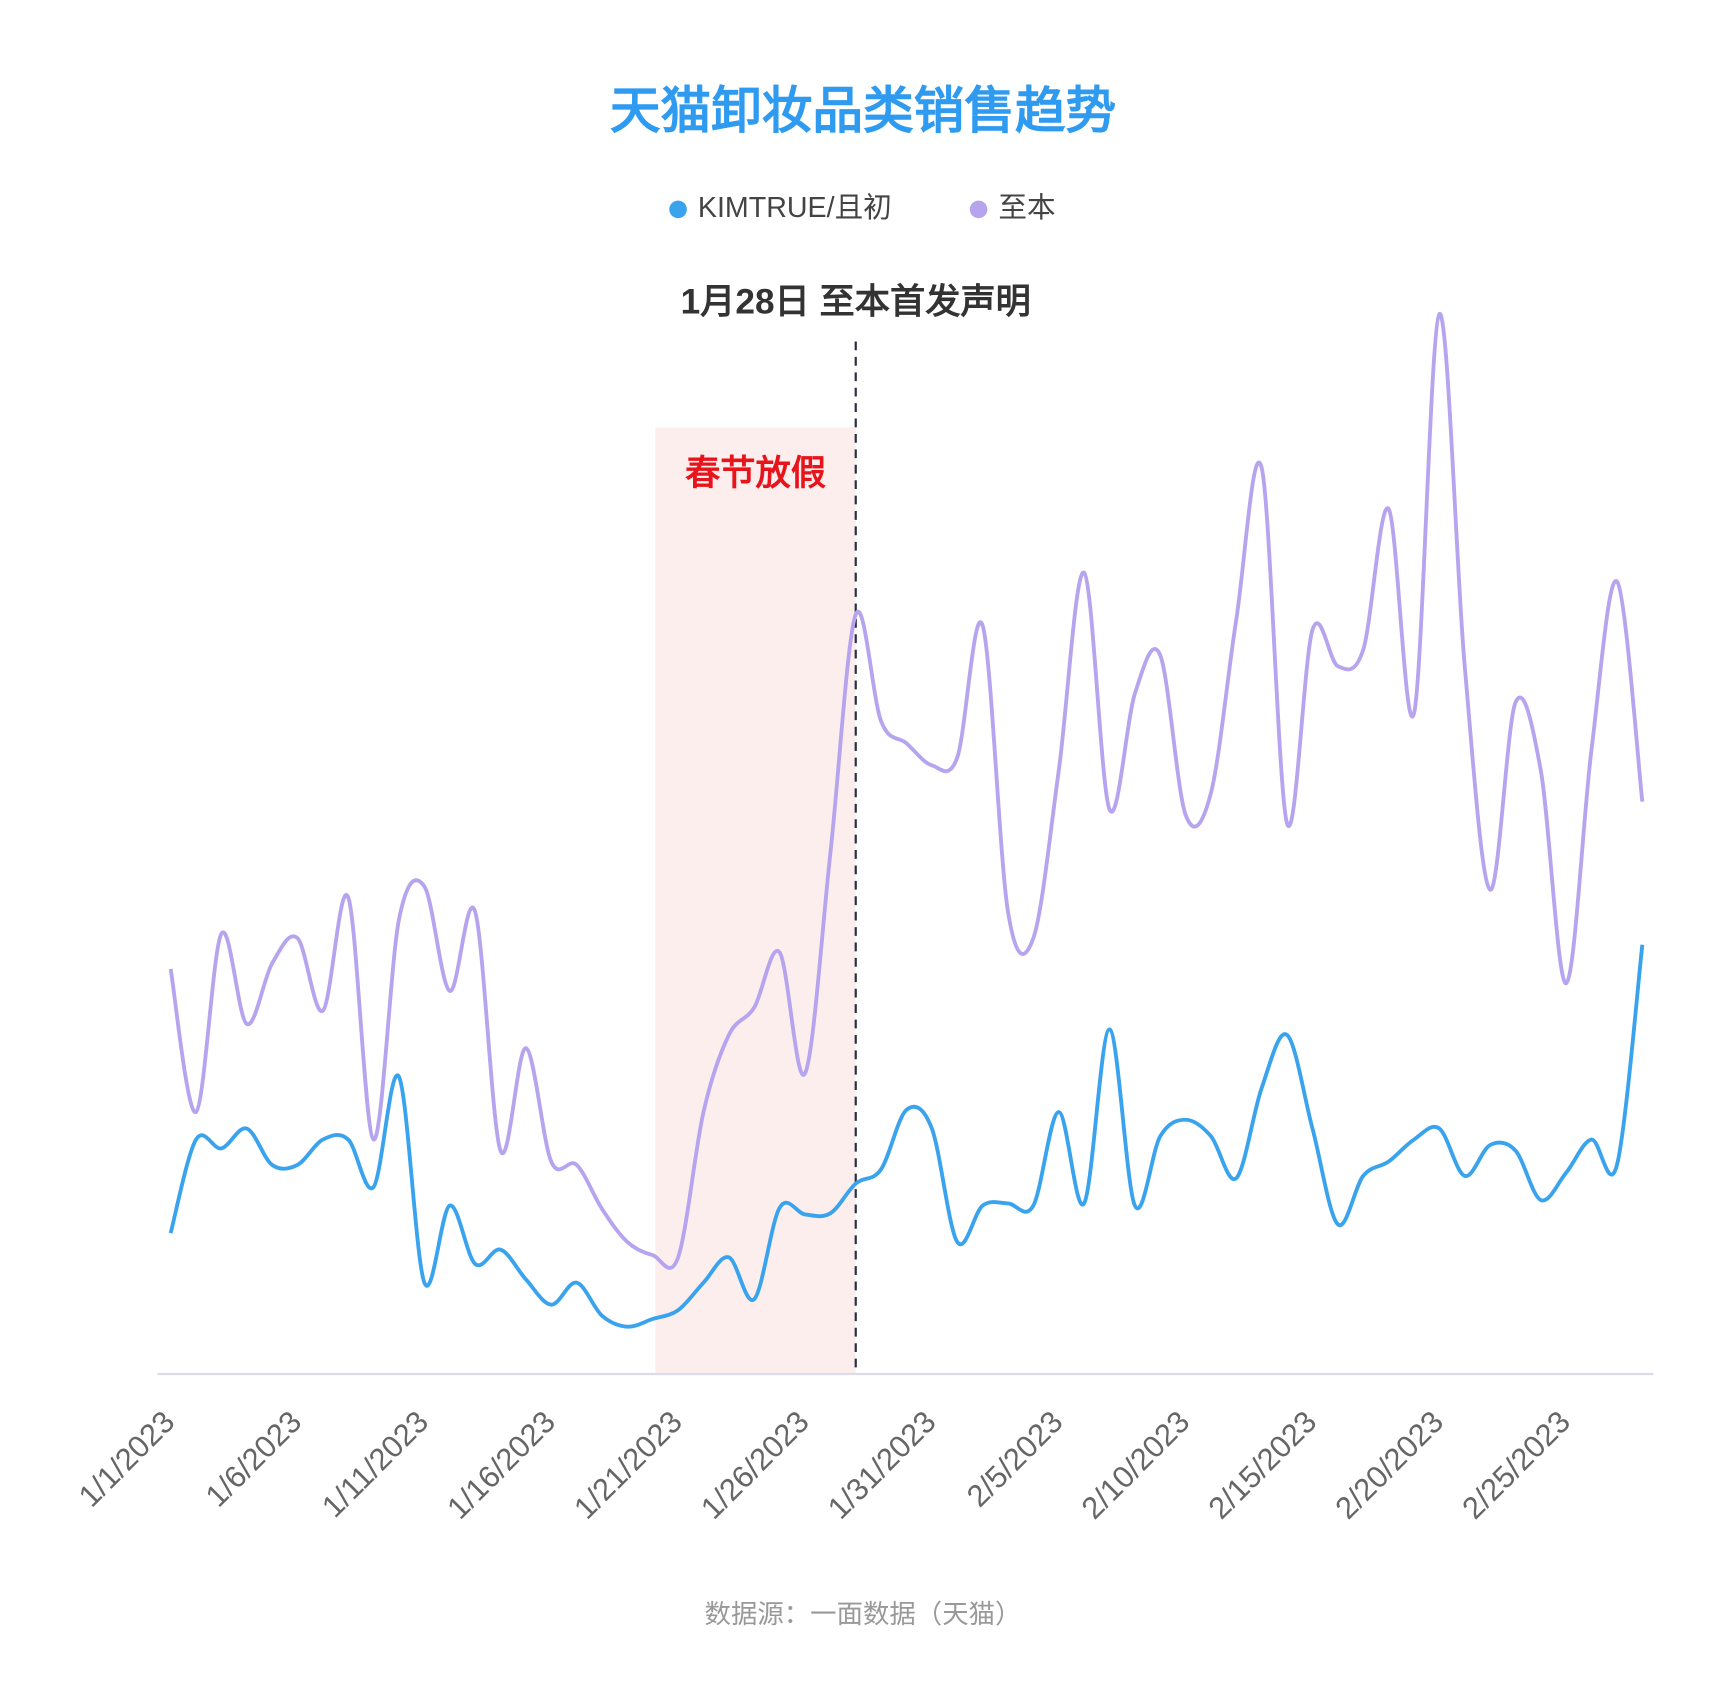 The image size is (1726, 1688). Describe the element at coordinates (375, 1464) in the screenshot. I see `x-tick-label: 1/11/2023` at that location.